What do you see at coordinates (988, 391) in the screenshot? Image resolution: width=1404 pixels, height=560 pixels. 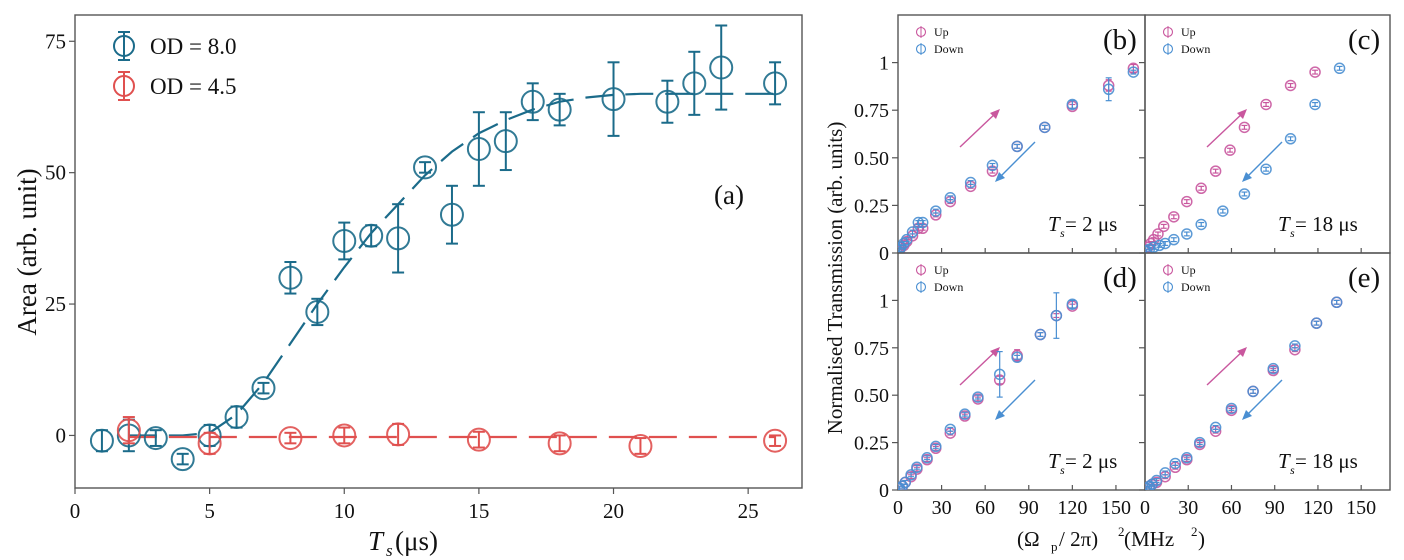 I see `panel-d-data` at bounding box center [988, 391].